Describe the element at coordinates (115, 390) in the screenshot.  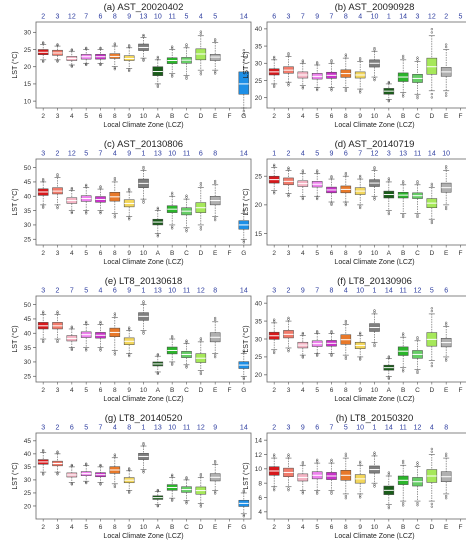
I see `x-tick-label: 8` at that location.